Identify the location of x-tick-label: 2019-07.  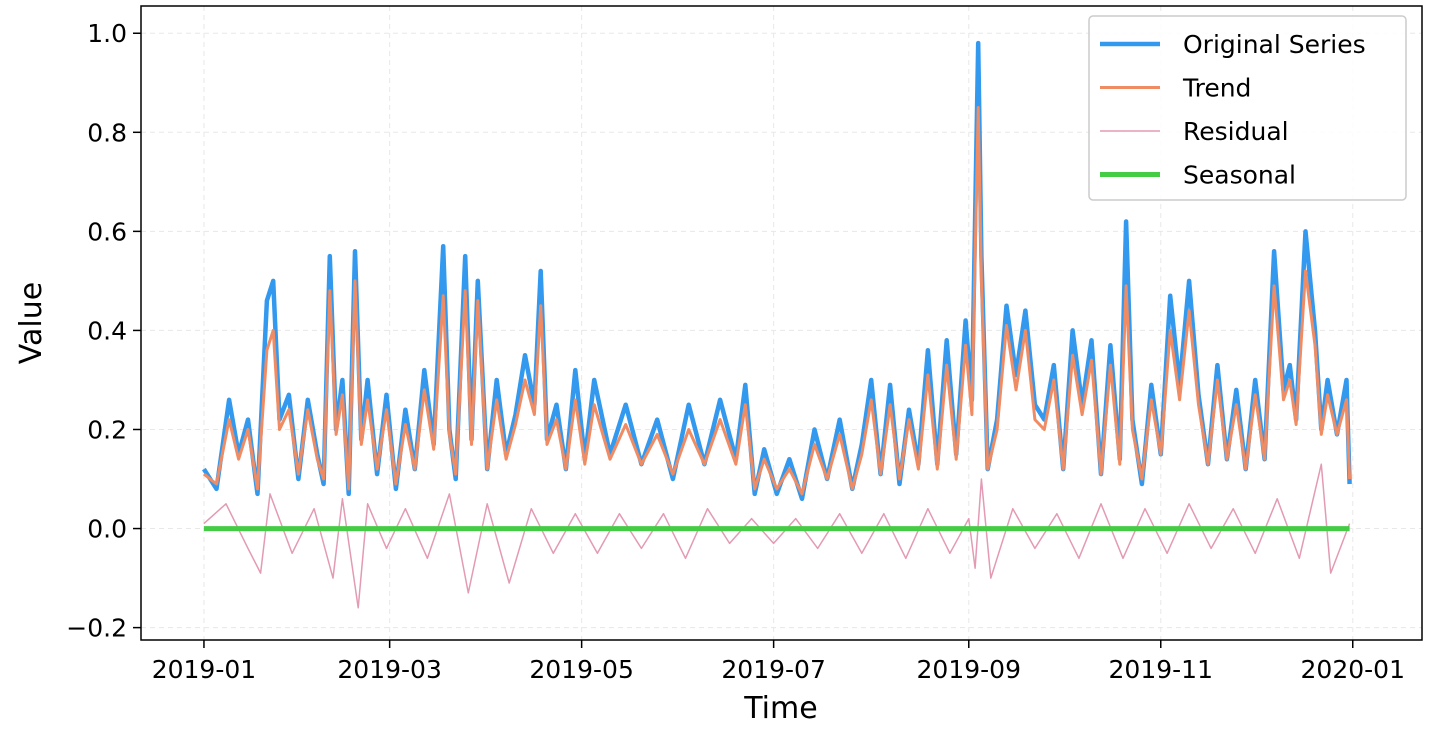
(773, 669).